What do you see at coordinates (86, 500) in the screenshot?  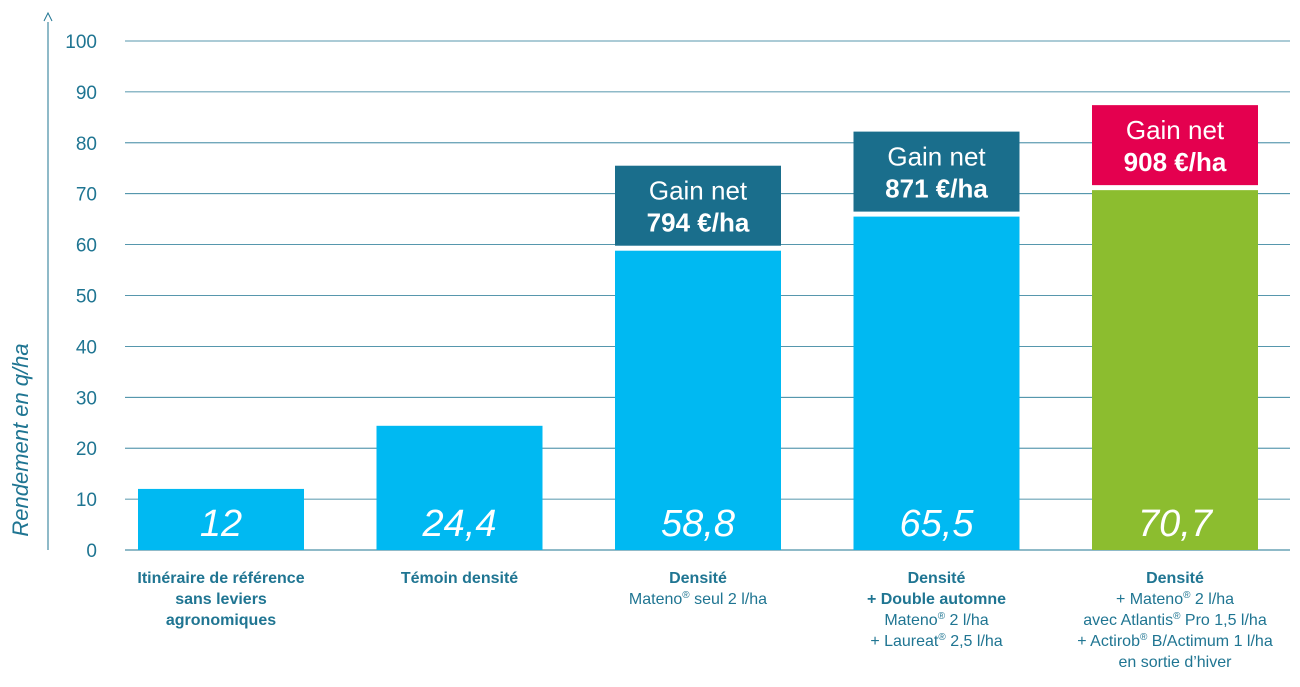 I see `y-tick-label: 10` at bounding box center [86, 500].